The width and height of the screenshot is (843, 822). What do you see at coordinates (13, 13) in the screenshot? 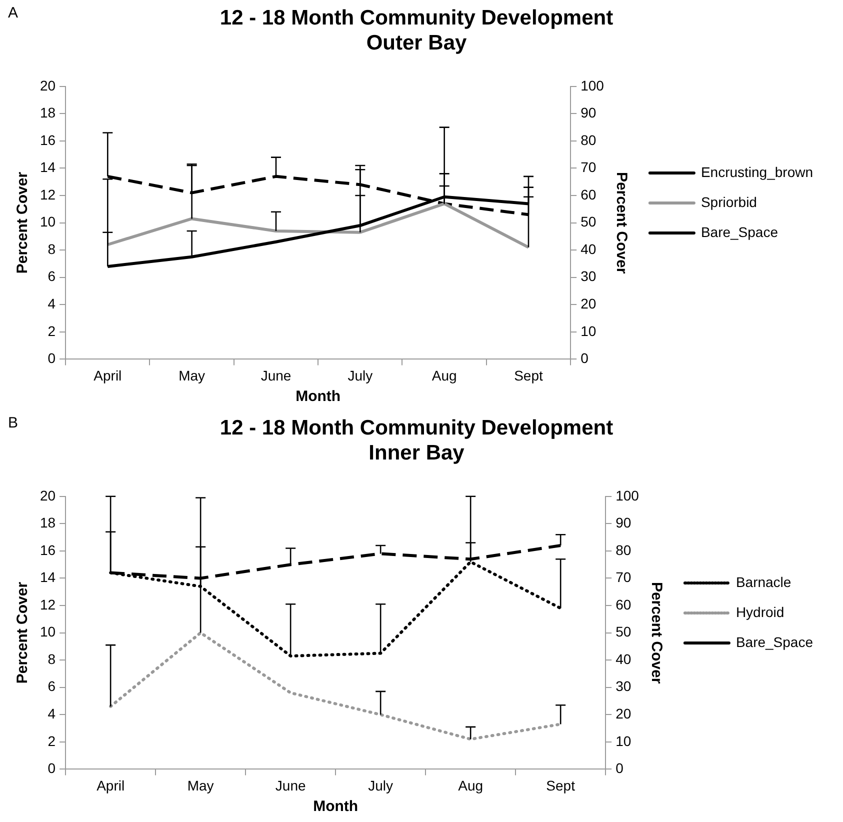
I see `text: A` at bounding box center [13, 13].